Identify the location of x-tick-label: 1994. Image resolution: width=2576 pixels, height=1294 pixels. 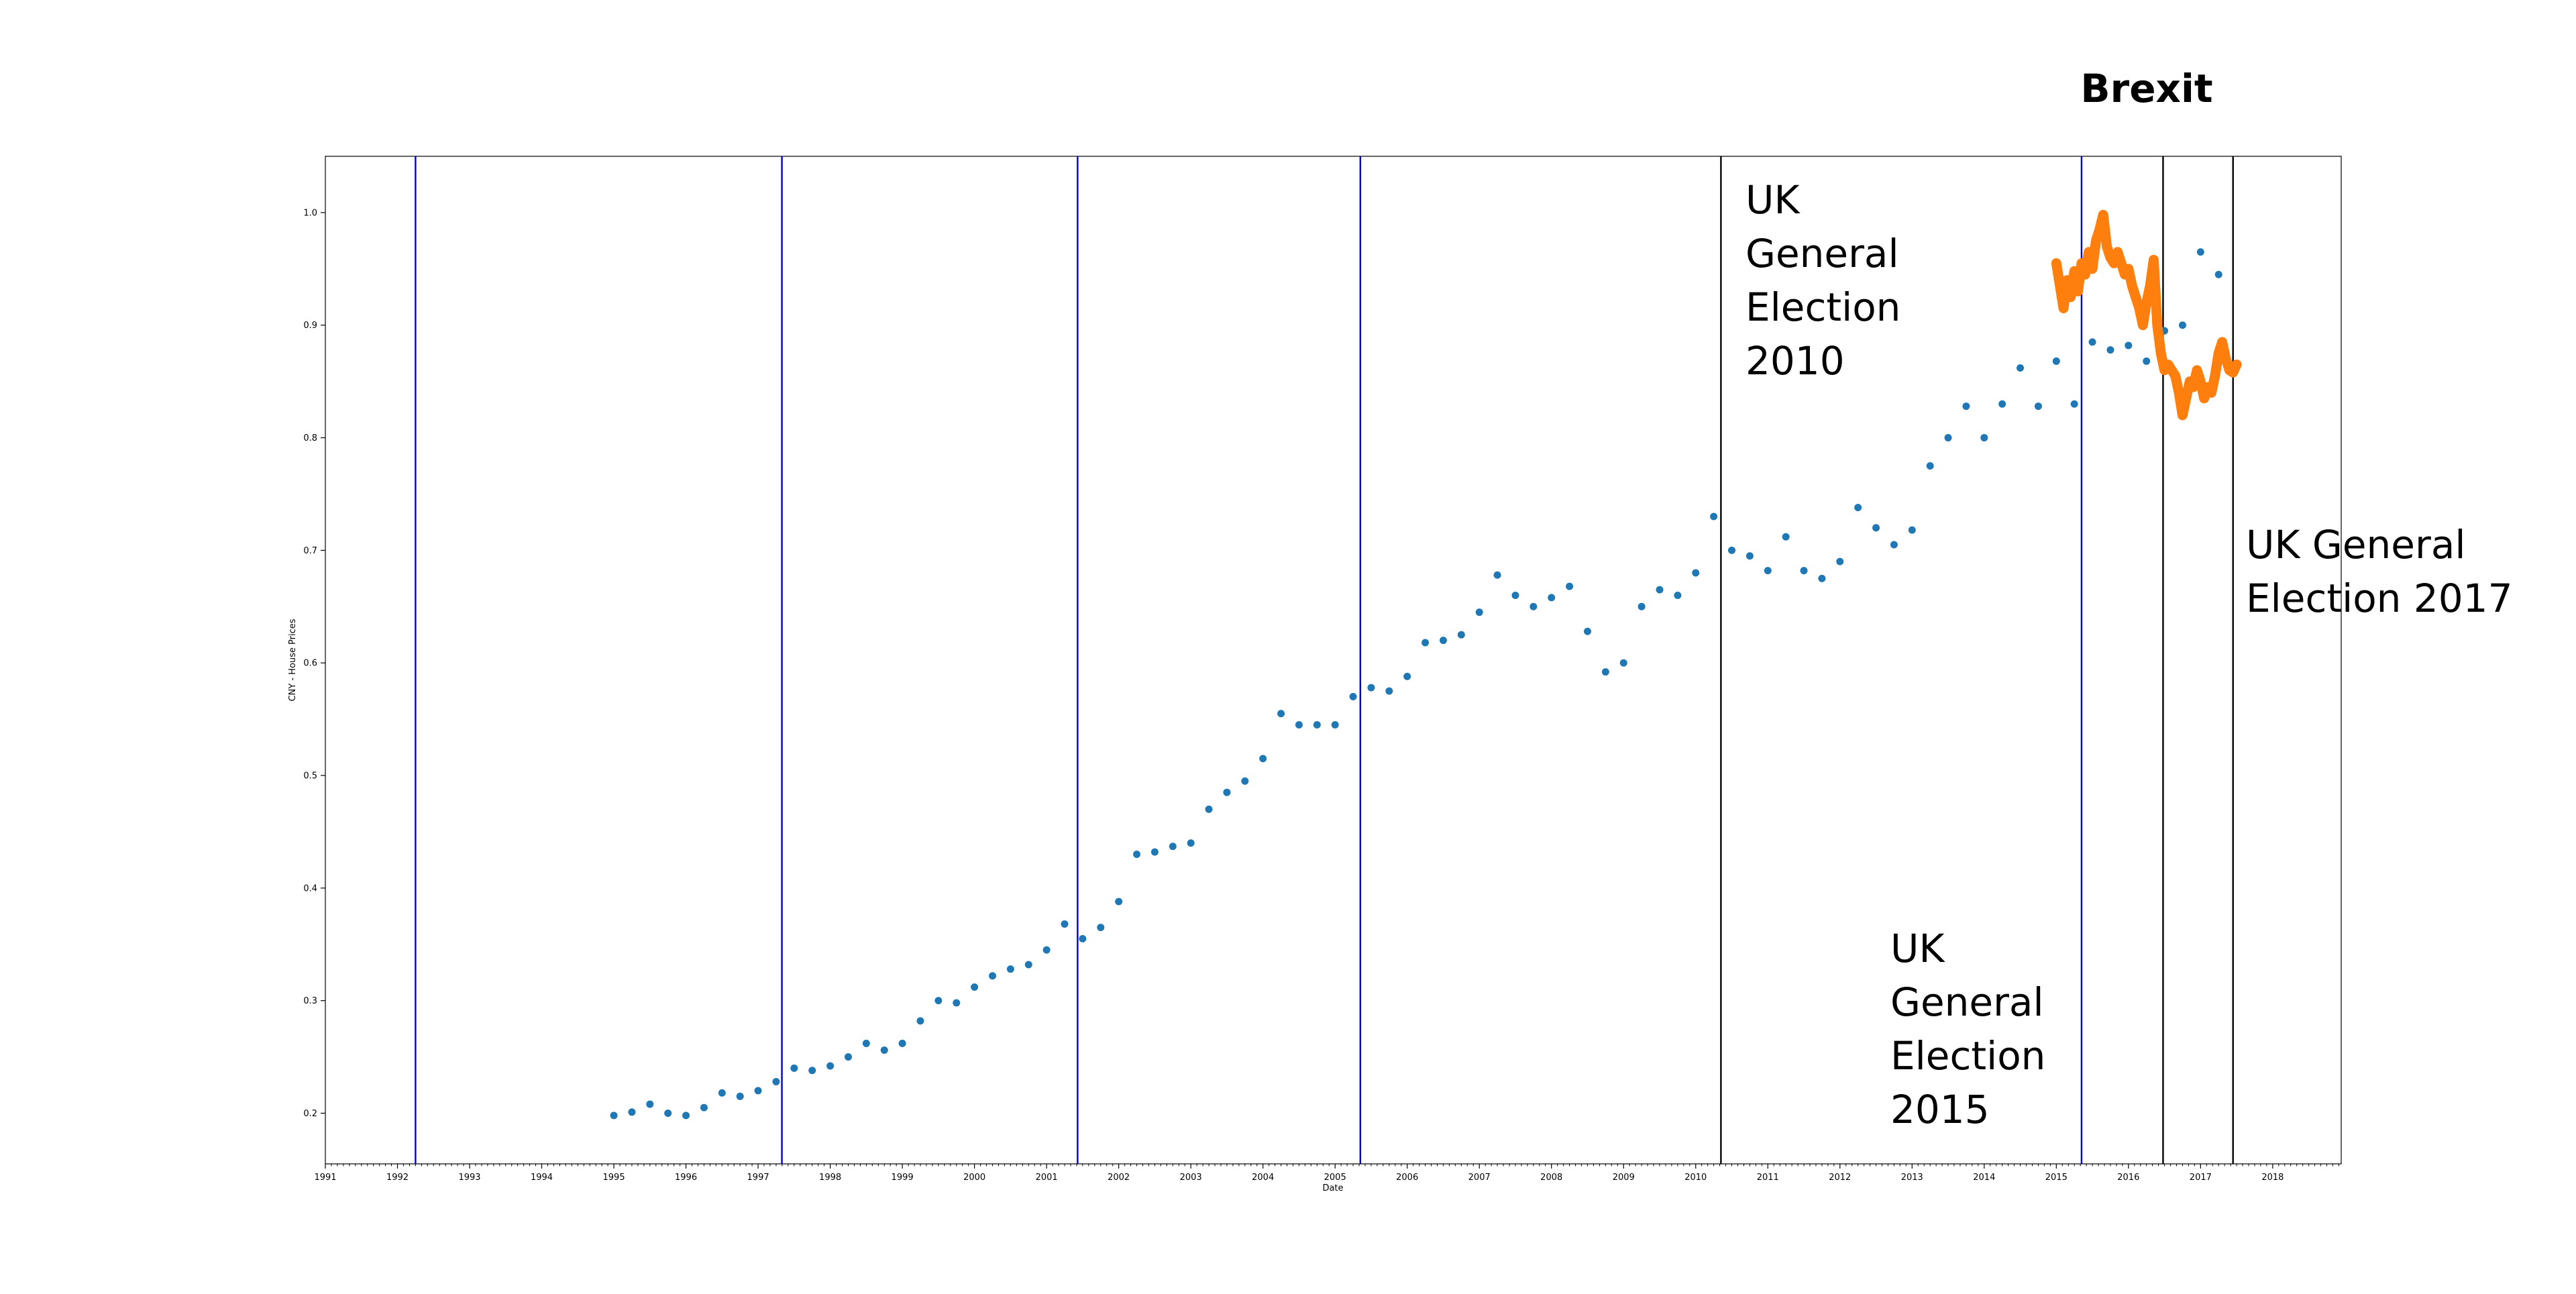
(542, 1178).